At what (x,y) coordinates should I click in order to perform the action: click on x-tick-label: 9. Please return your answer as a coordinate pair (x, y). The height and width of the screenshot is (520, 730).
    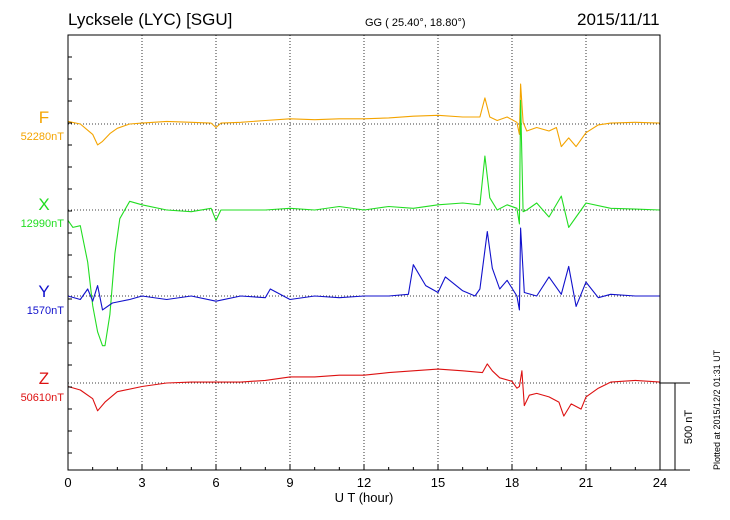
    Looking at the image, I should click on (289, 482).